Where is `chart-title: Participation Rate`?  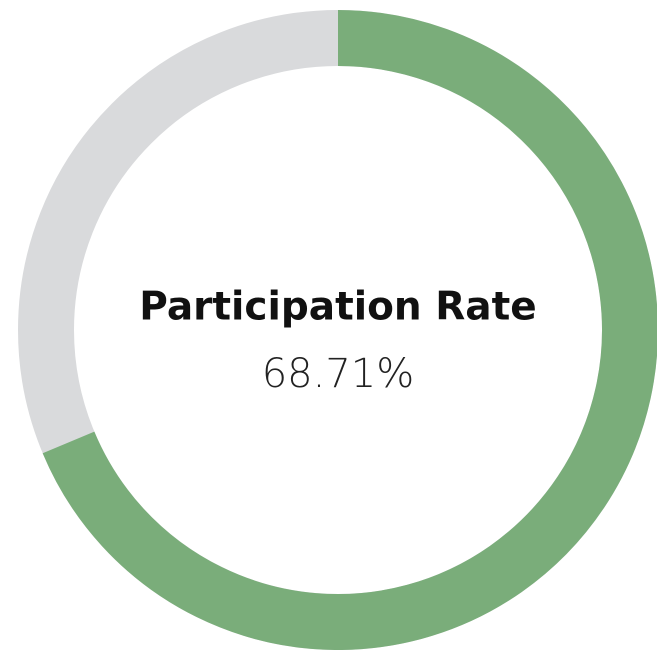 chart-title: Participation Rate is located at coordinates (337, 307).